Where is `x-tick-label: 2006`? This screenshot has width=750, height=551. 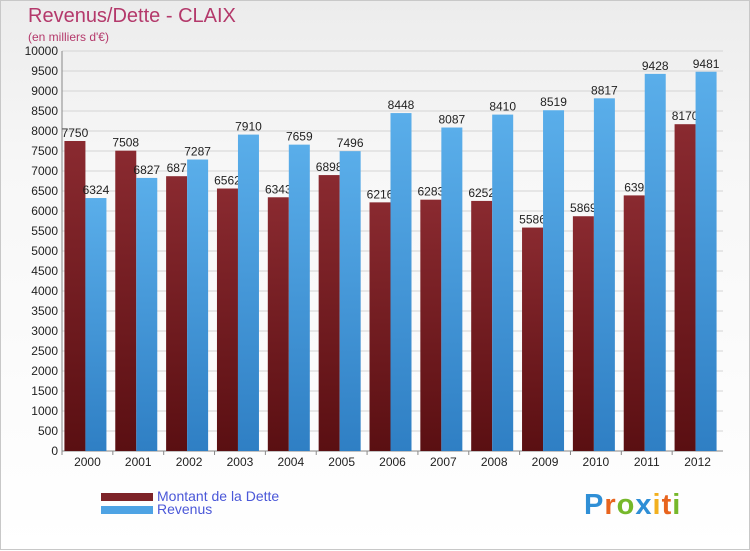 x-tick-label: 2006 is located at coordinates (392, 462).